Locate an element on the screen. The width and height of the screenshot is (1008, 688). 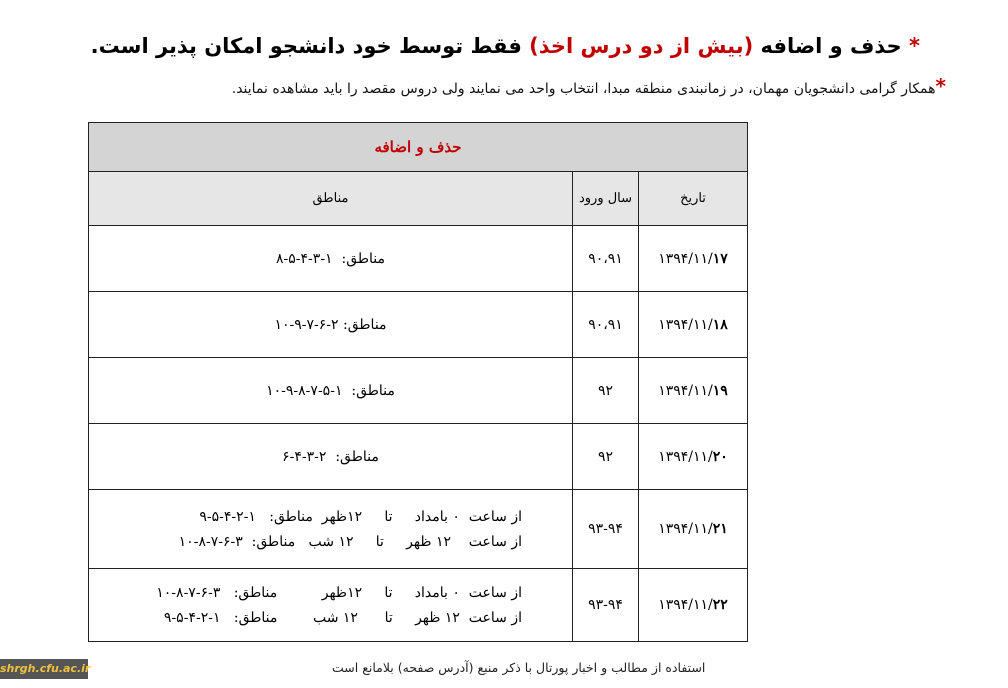
table-row: ۱۳۹۴/۱۱/۱۷ ۹۰،۹۱ مناطق: ۱-۳-۴-۵-۸ is located at coordinates (418, 258).